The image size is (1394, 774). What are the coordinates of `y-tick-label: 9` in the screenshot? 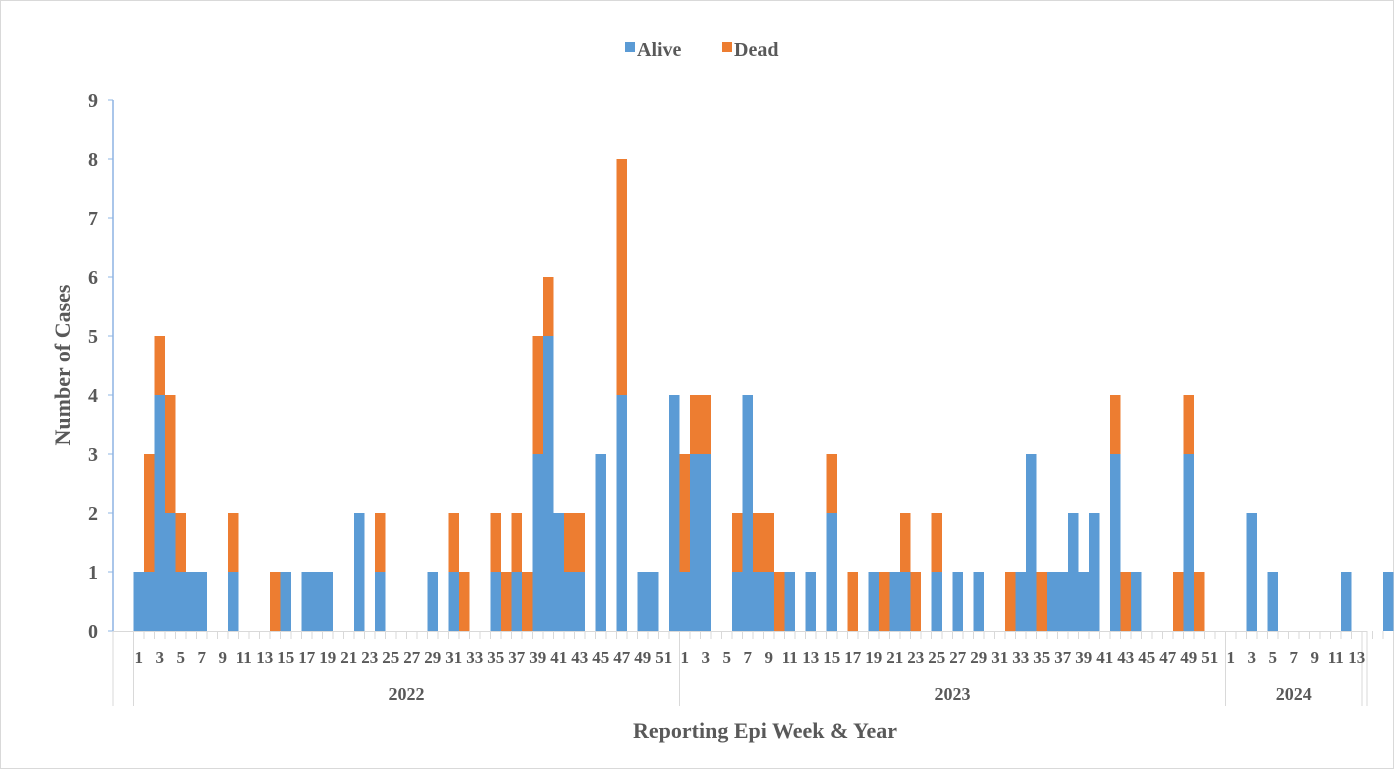 It's located at (93, 101).